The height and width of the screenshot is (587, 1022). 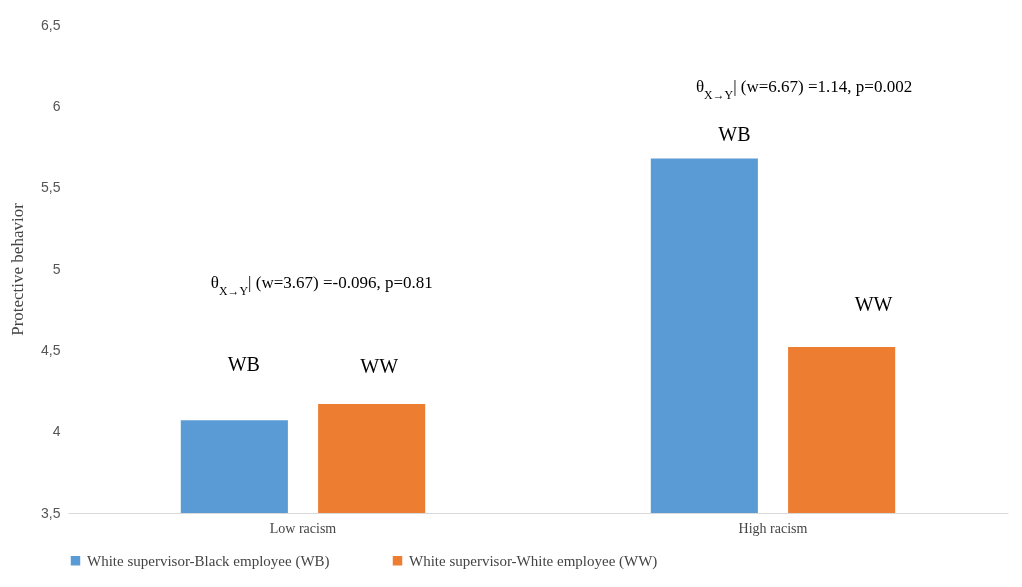 What do you see at coordinates (773, 528) in the screenshot?
I see `x-tick-label: High racism` at bounding box center [773, 528].